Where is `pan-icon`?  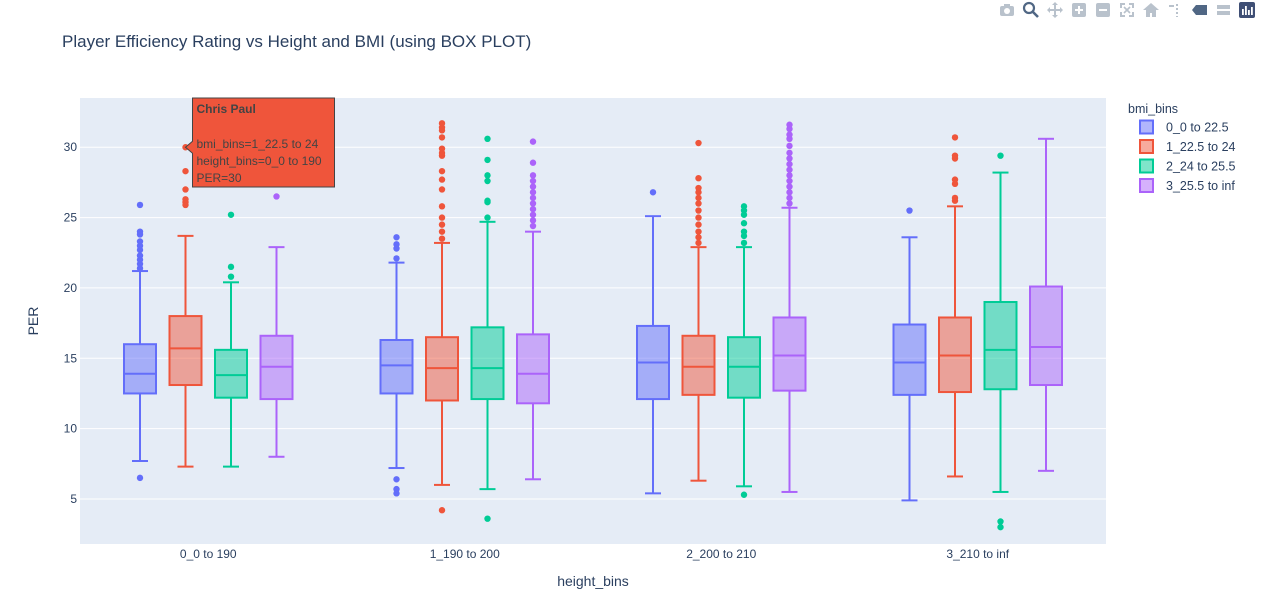
pan-icon is located at coordinates (1054, 10).